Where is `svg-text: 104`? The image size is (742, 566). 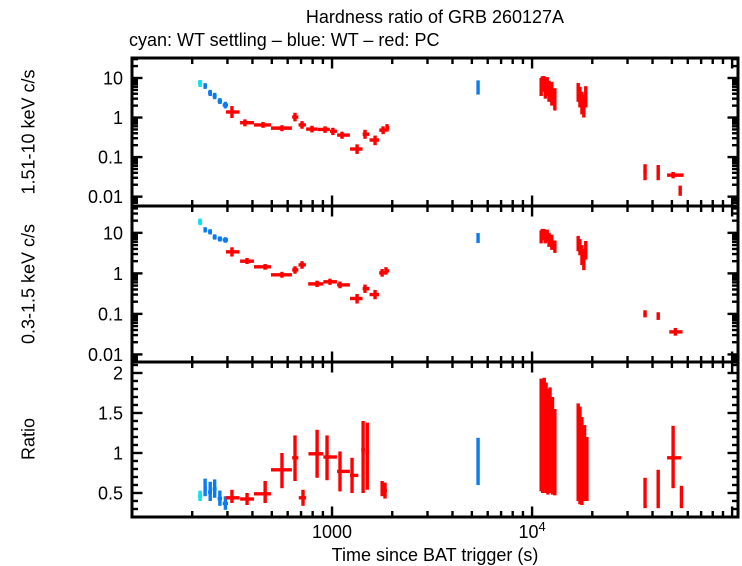
svg-text: 104 is located at coordinates (531, 530).